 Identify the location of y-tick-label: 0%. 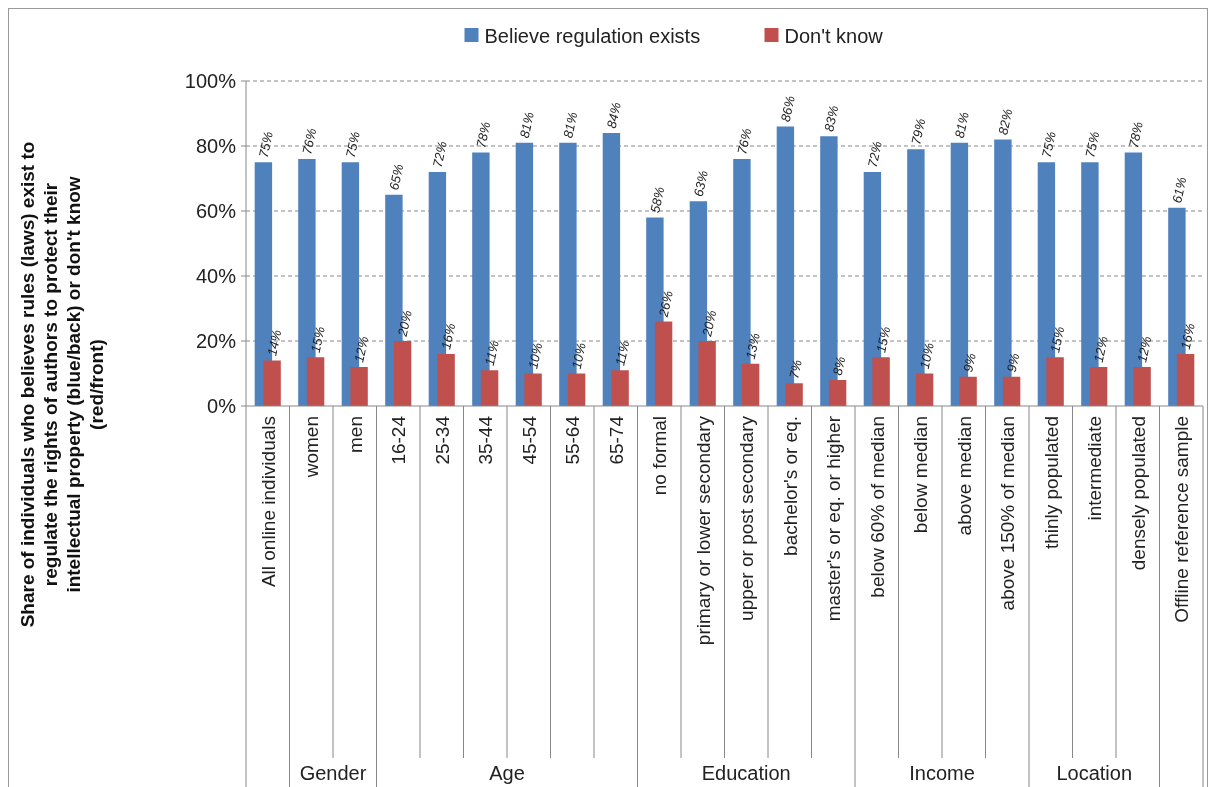
(222, 406).